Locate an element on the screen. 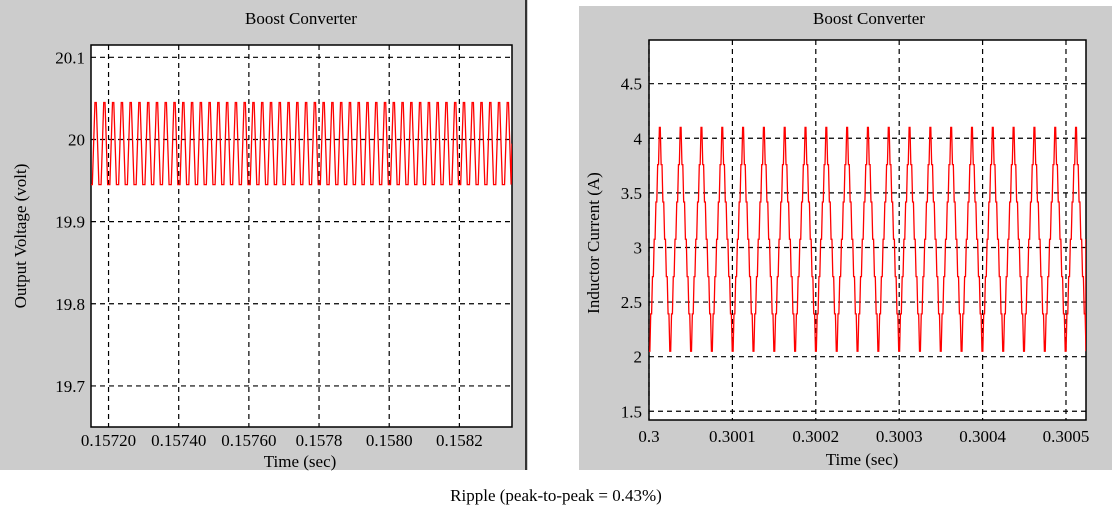 The image size is (1112, 512). x-tick-label: 0.15740 is located at coordinates (178, 440).